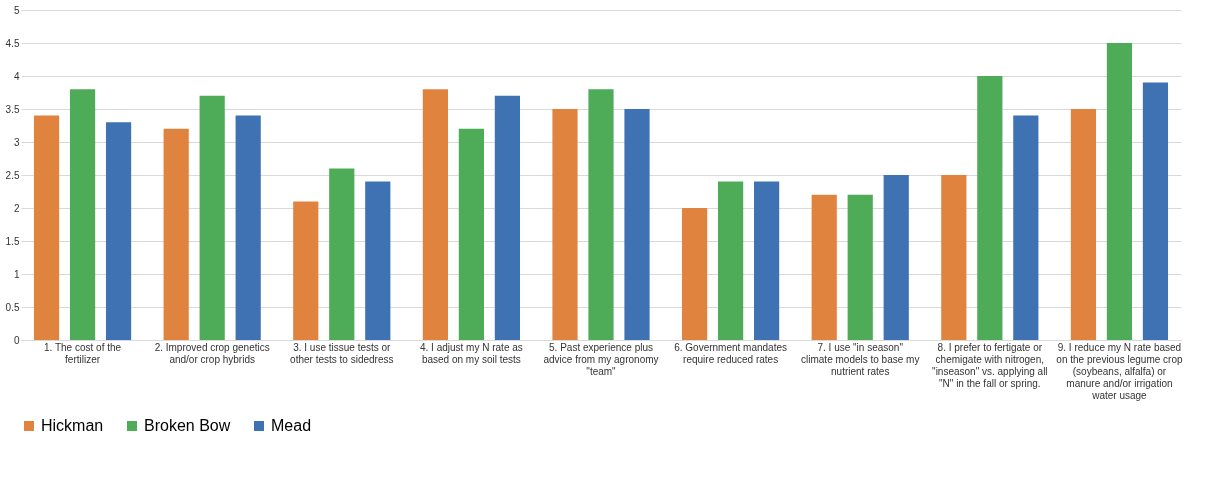 This screenshot has height=498, width=1208. What do you see at coordinates (72, 425) in the screenshot?
I see `legend-label: Hickman` at bounding box center [72, 425].